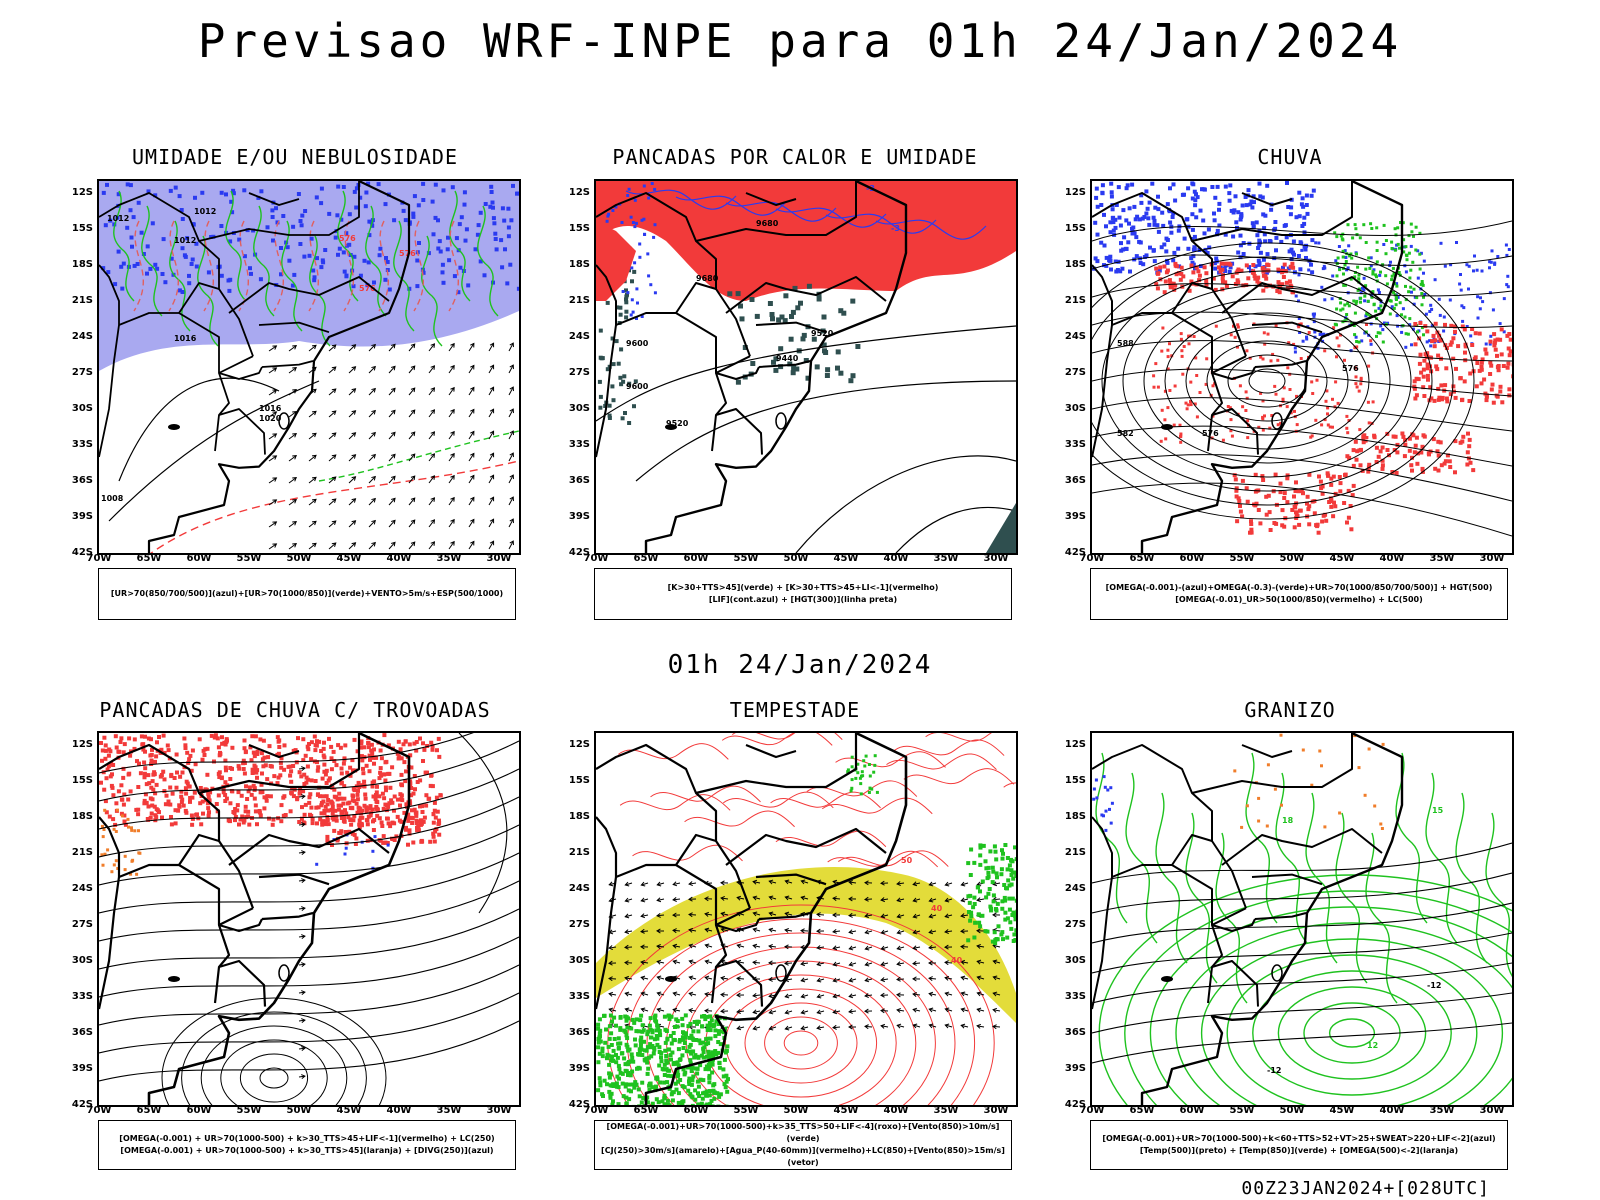  Describe the element at coordinates (295, 710) in the screenshot. I see `panel-title-trovoadas: PANCADAS DE CHUVA C/ TROVOADAS` at that location.